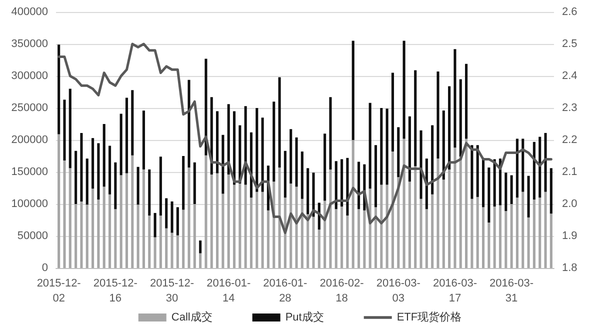 The height and width of the screenshot is (330, 600). I want to click on y-tick-label: 250000, so click(29, 108).